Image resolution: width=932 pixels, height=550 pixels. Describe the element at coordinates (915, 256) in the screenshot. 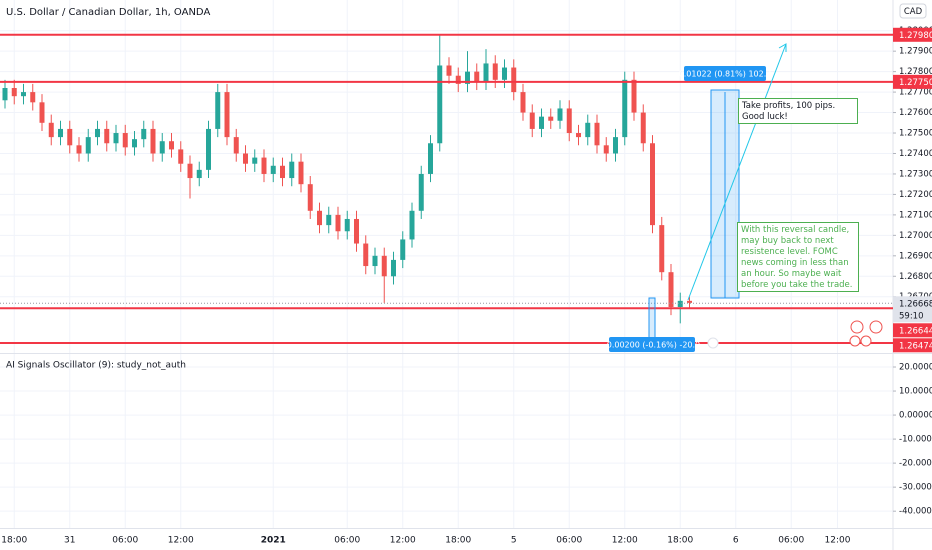

I see `y-tick-label: 1.26900` at that location.